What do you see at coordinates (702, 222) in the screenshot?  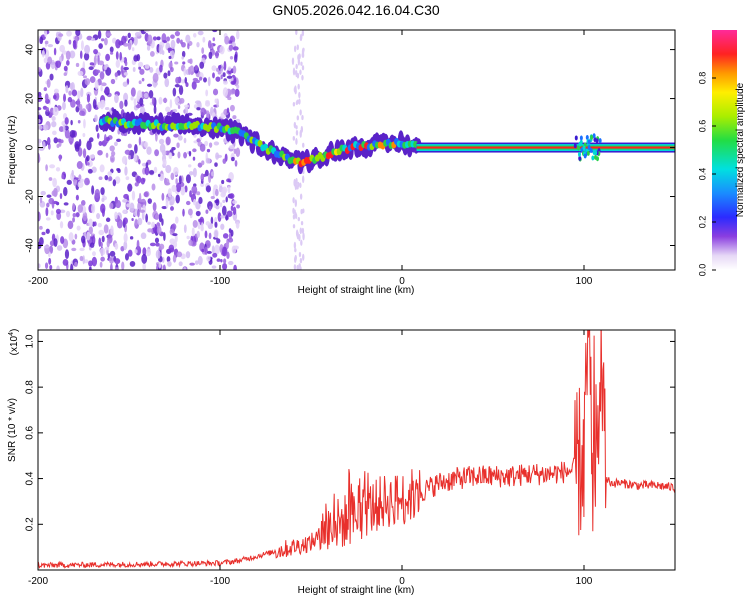 I see `colorbar-tick-label: 0.2` at bounding box center [702, 222].